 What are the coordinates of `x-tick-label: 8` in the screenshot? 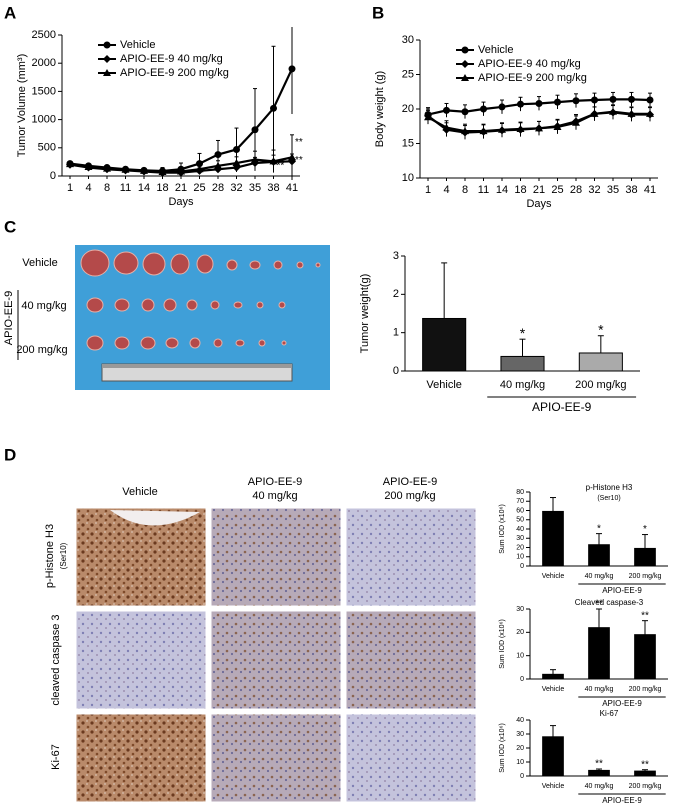 It's located at (465, 190).